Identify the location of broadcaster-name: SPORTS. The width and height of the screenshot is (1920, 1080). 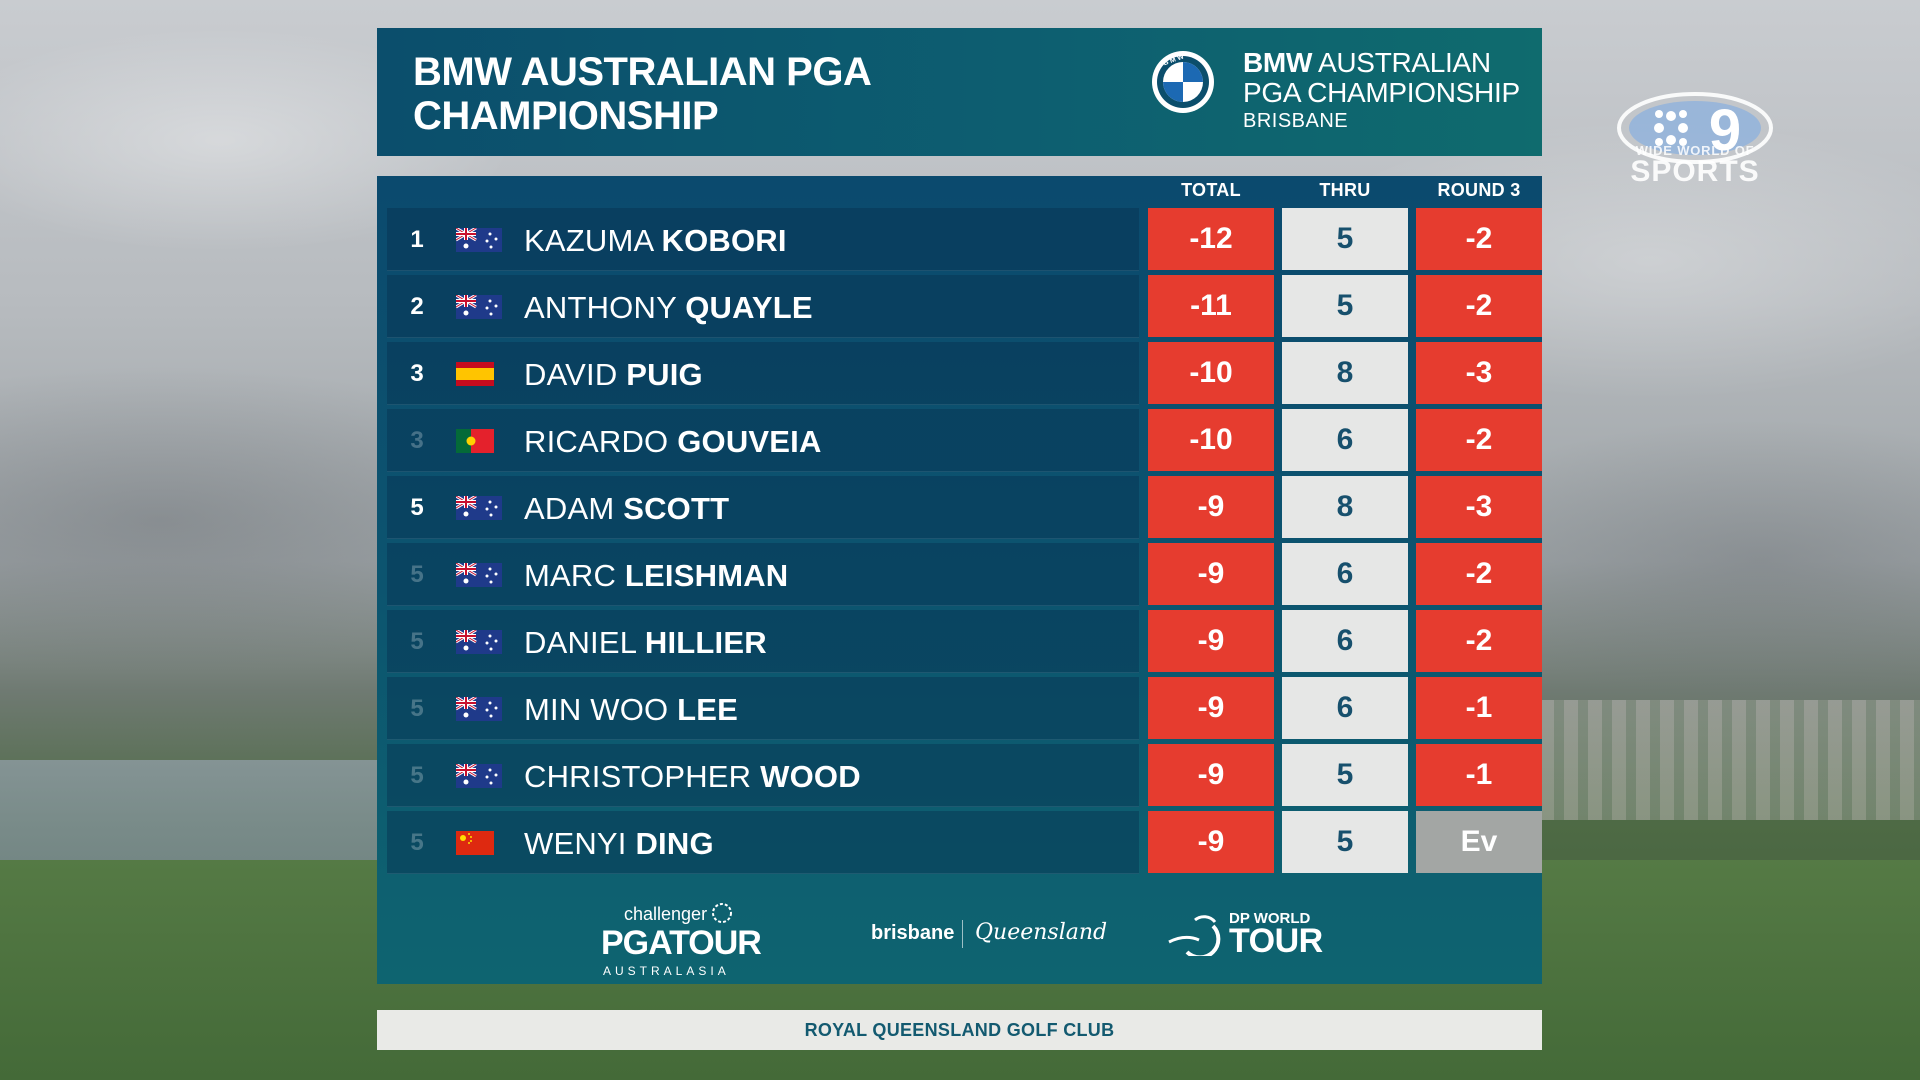
(1695, 171).